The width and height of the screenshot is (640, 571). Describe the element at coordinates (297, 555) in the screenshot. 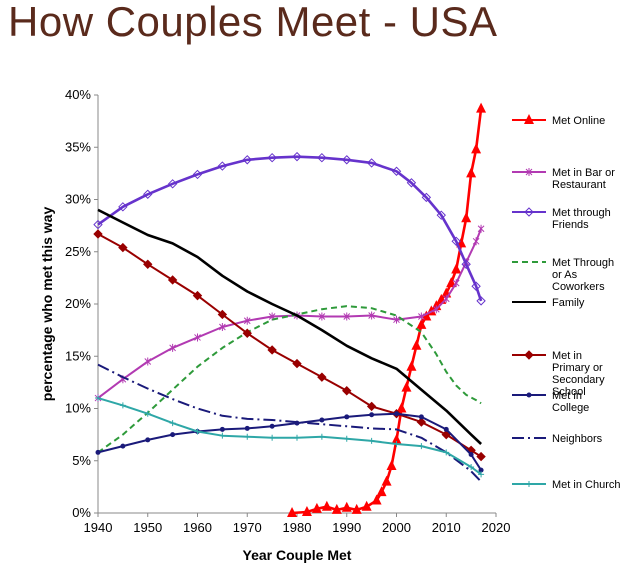

I see `x-axis-title: Year Couple Met` at that location.